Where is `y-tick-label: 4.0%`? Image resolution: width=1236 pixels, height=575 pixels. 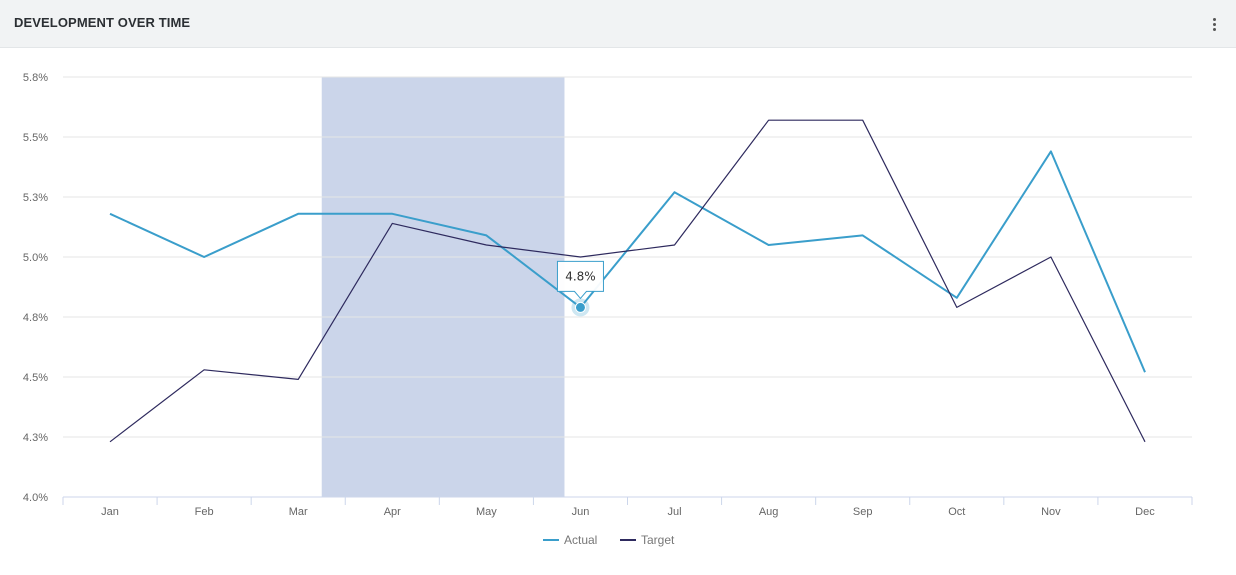 y-tick-label: 4.0% is located at coordinates (35, 498).